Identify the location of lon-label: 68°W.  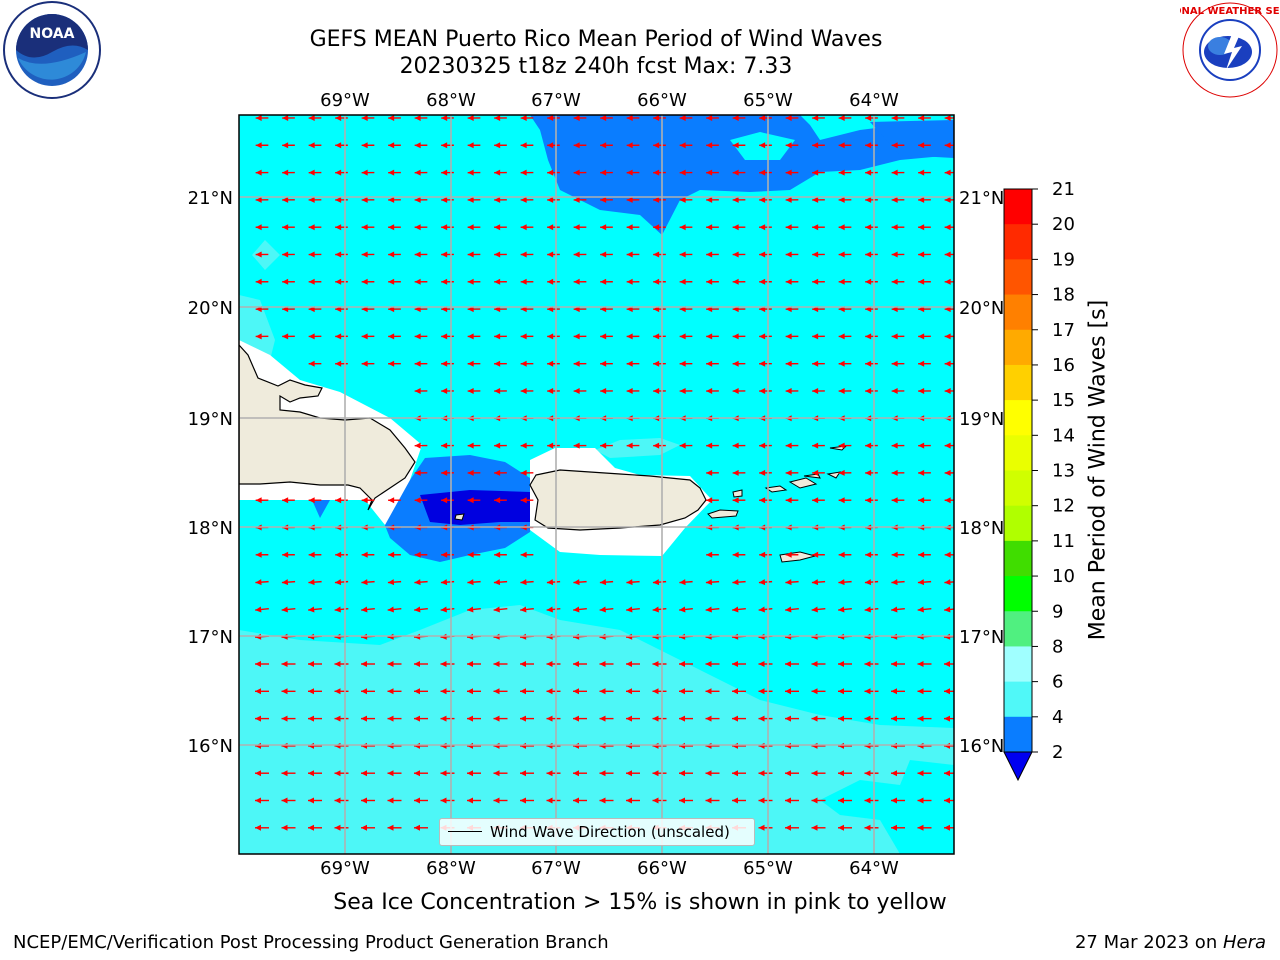
(451, 100).